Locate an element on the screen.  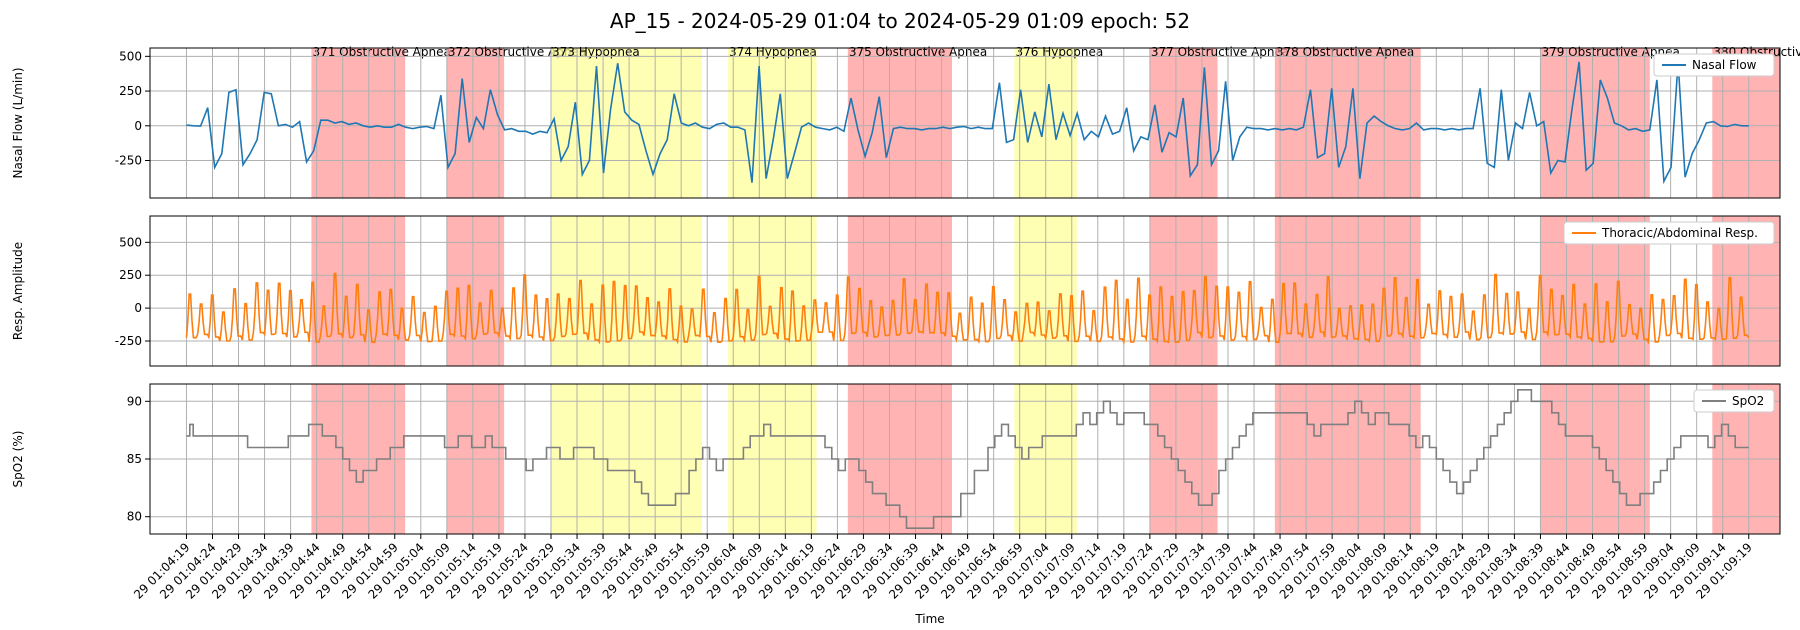
event-label: 377 Obstructive Apnea is located at coordinates (1220, 52).